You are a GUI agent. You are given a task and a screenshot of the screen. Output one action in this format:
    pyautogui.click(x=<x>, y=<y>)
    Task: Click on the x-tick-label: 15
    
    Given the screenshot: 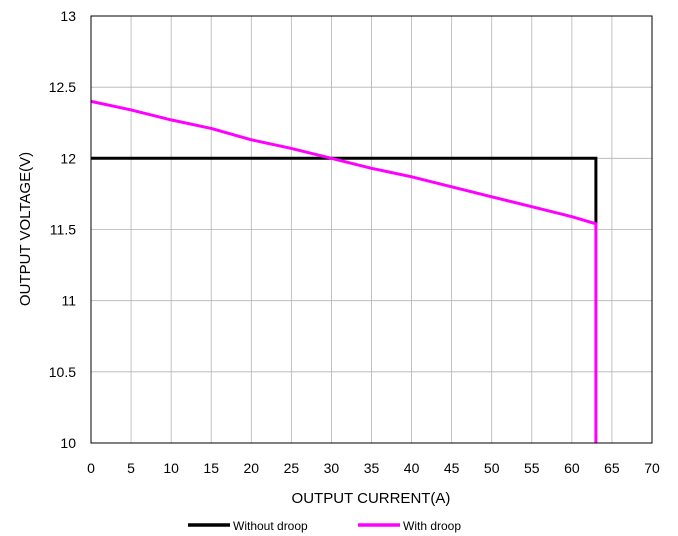 What is the action you would take?
    pyautogui.click(x=211, y=468)
    